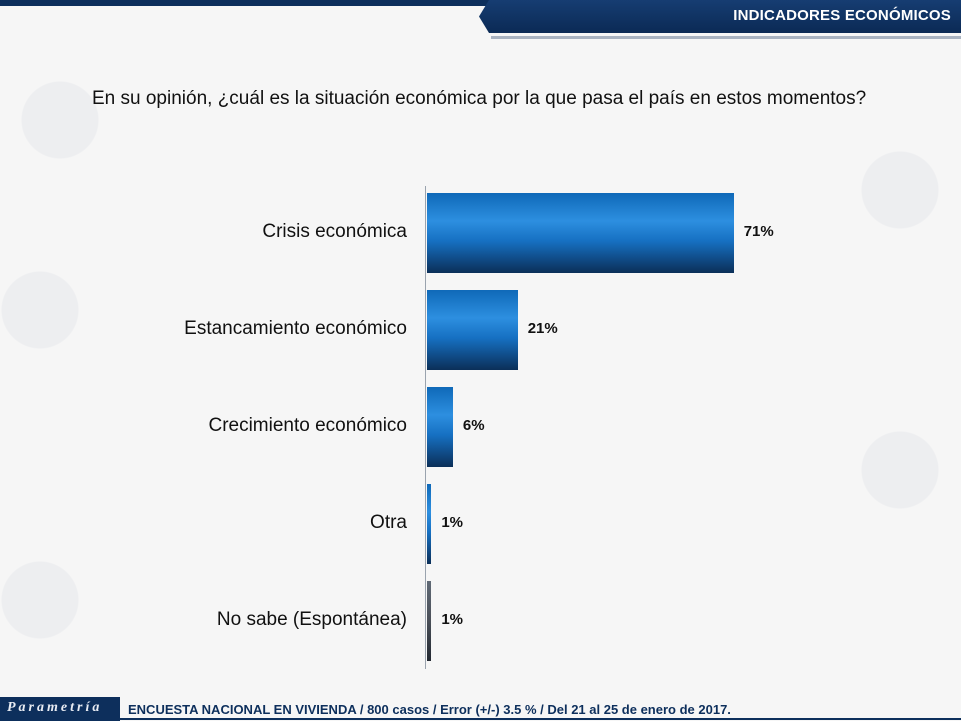 Image resolution: width=961 pixels, height=721 pixels. I want to click on header-title: INDICADORES ECONÓMICOS, so click(842, 15).